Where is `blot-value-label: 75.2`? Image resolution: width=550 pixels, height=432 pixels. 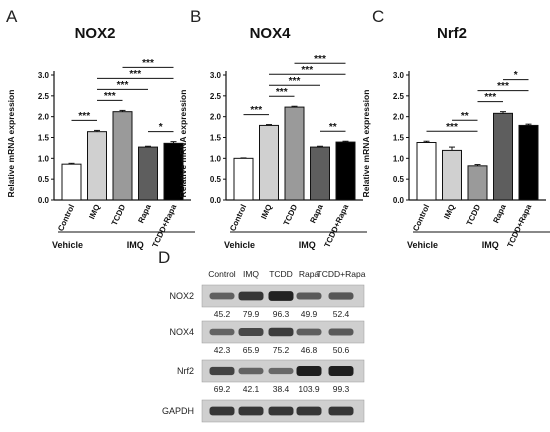 blot-value-label: 75.2 is located at coordinates (281, 350).